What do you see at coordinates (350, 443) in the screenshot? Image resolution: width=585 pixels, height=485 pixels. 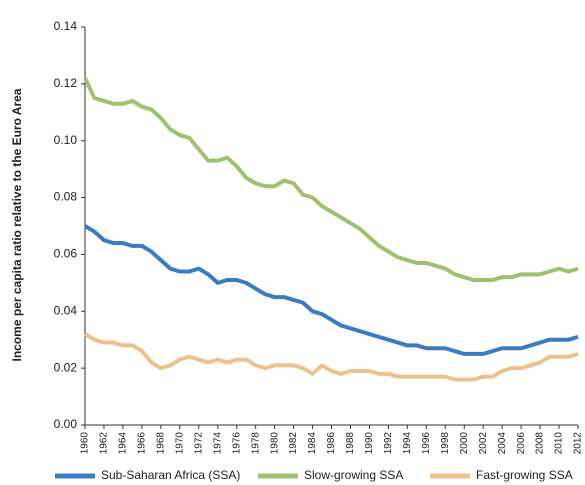 I see `x-tick-label: 1988` at bounding box center [350, 443].